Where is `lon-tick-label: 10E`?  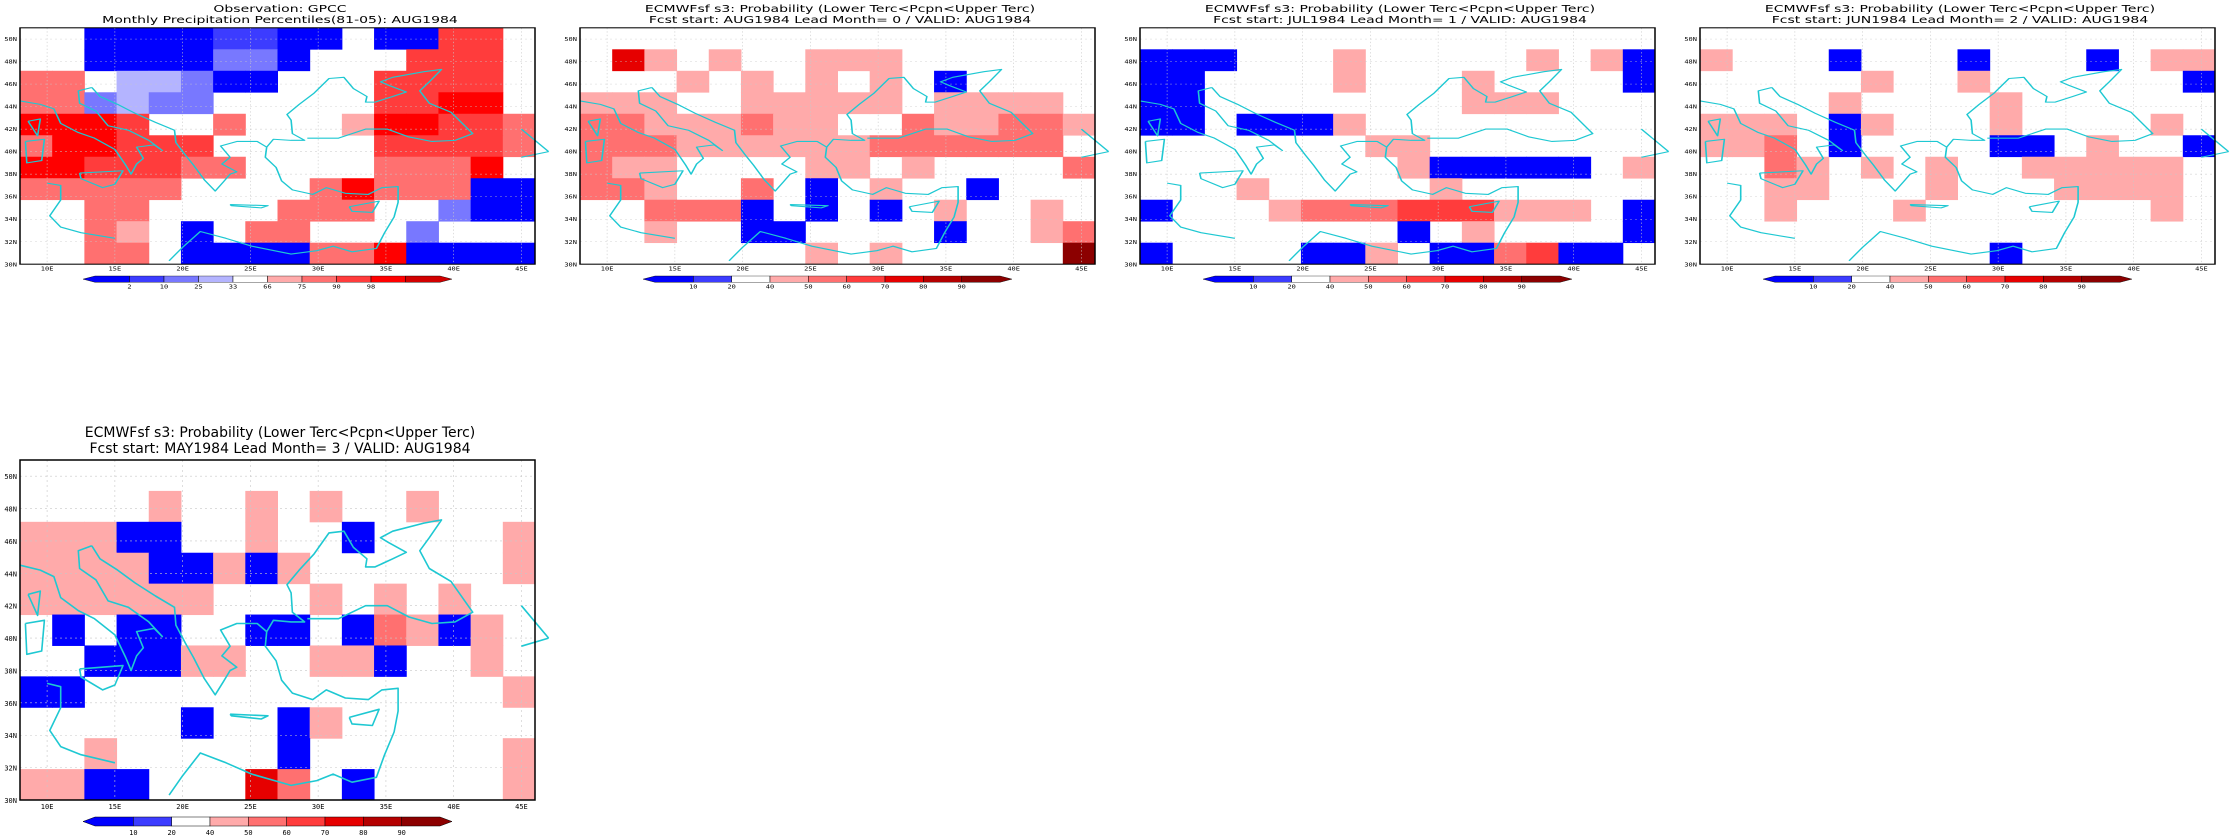
lon-tick-label: 10E is located at coordinates (47, 807).